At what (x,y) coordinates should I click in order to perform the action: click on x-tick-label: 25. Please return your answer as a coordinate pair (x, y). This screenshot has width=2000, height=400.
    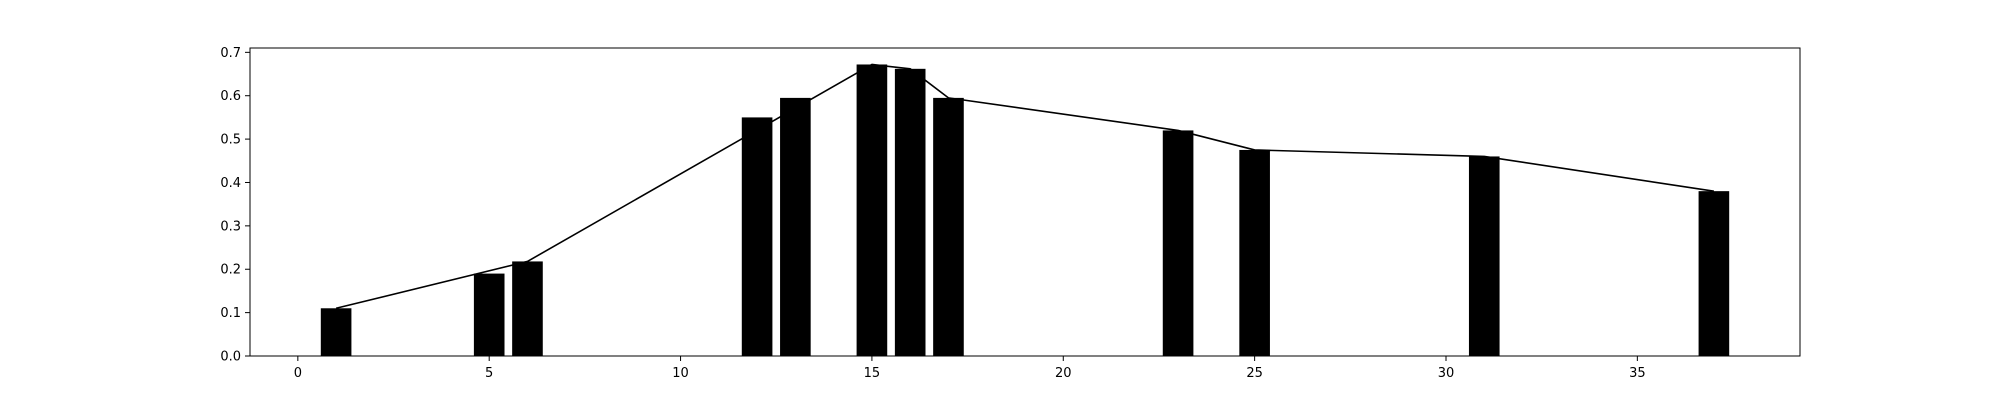
    Looking at the image, I should click on (1254, 373).